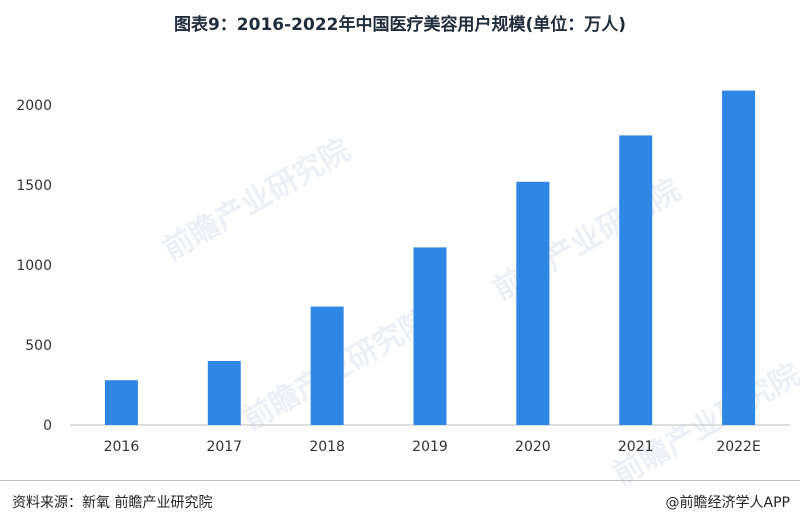 The height and width of the screenshot is (526, 800). Describe the element at coordinates (636, 447) in the screenshot. I see `x-tick-label: 2021` at that location.